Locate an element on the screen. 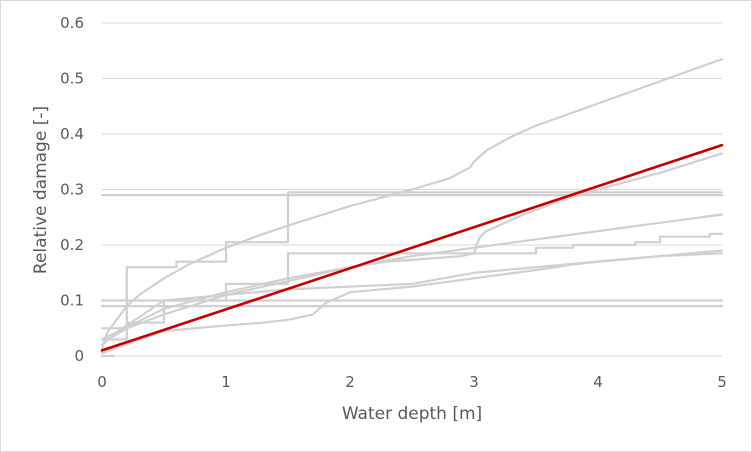  y-tick-label: 0.4 is located at coordinates (72, 134).